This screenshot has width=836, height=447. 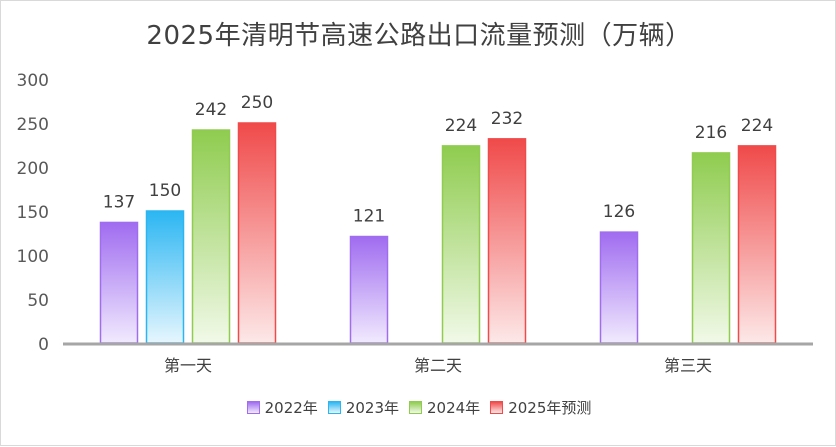 What do you see at coordinates (165, 191) in the screenshot?
I see `data-label: 150` at bounding box center [165, 191].